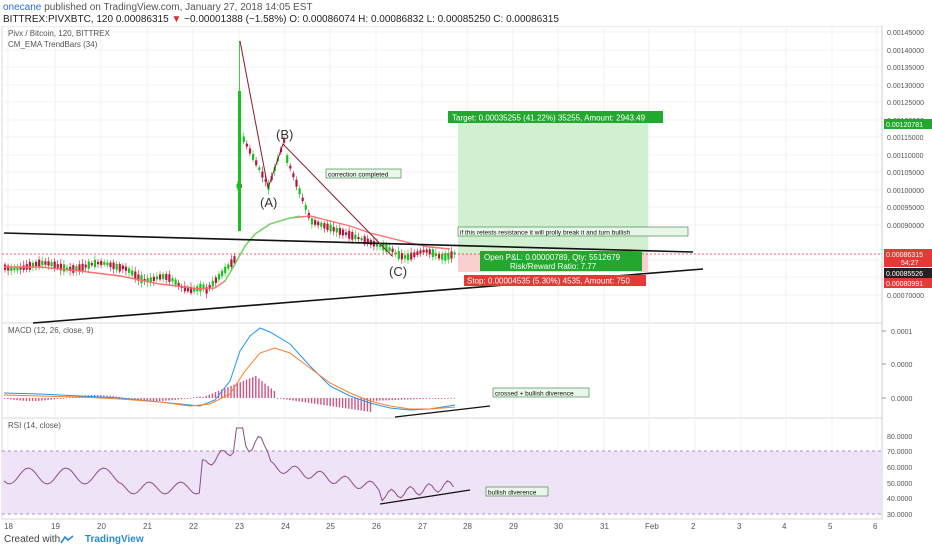 Image resolution: width=932 pixels, height=550 pixels. I want to click on macd-pane-title: MACD (12, 26, close, 9), so click(51, 330).